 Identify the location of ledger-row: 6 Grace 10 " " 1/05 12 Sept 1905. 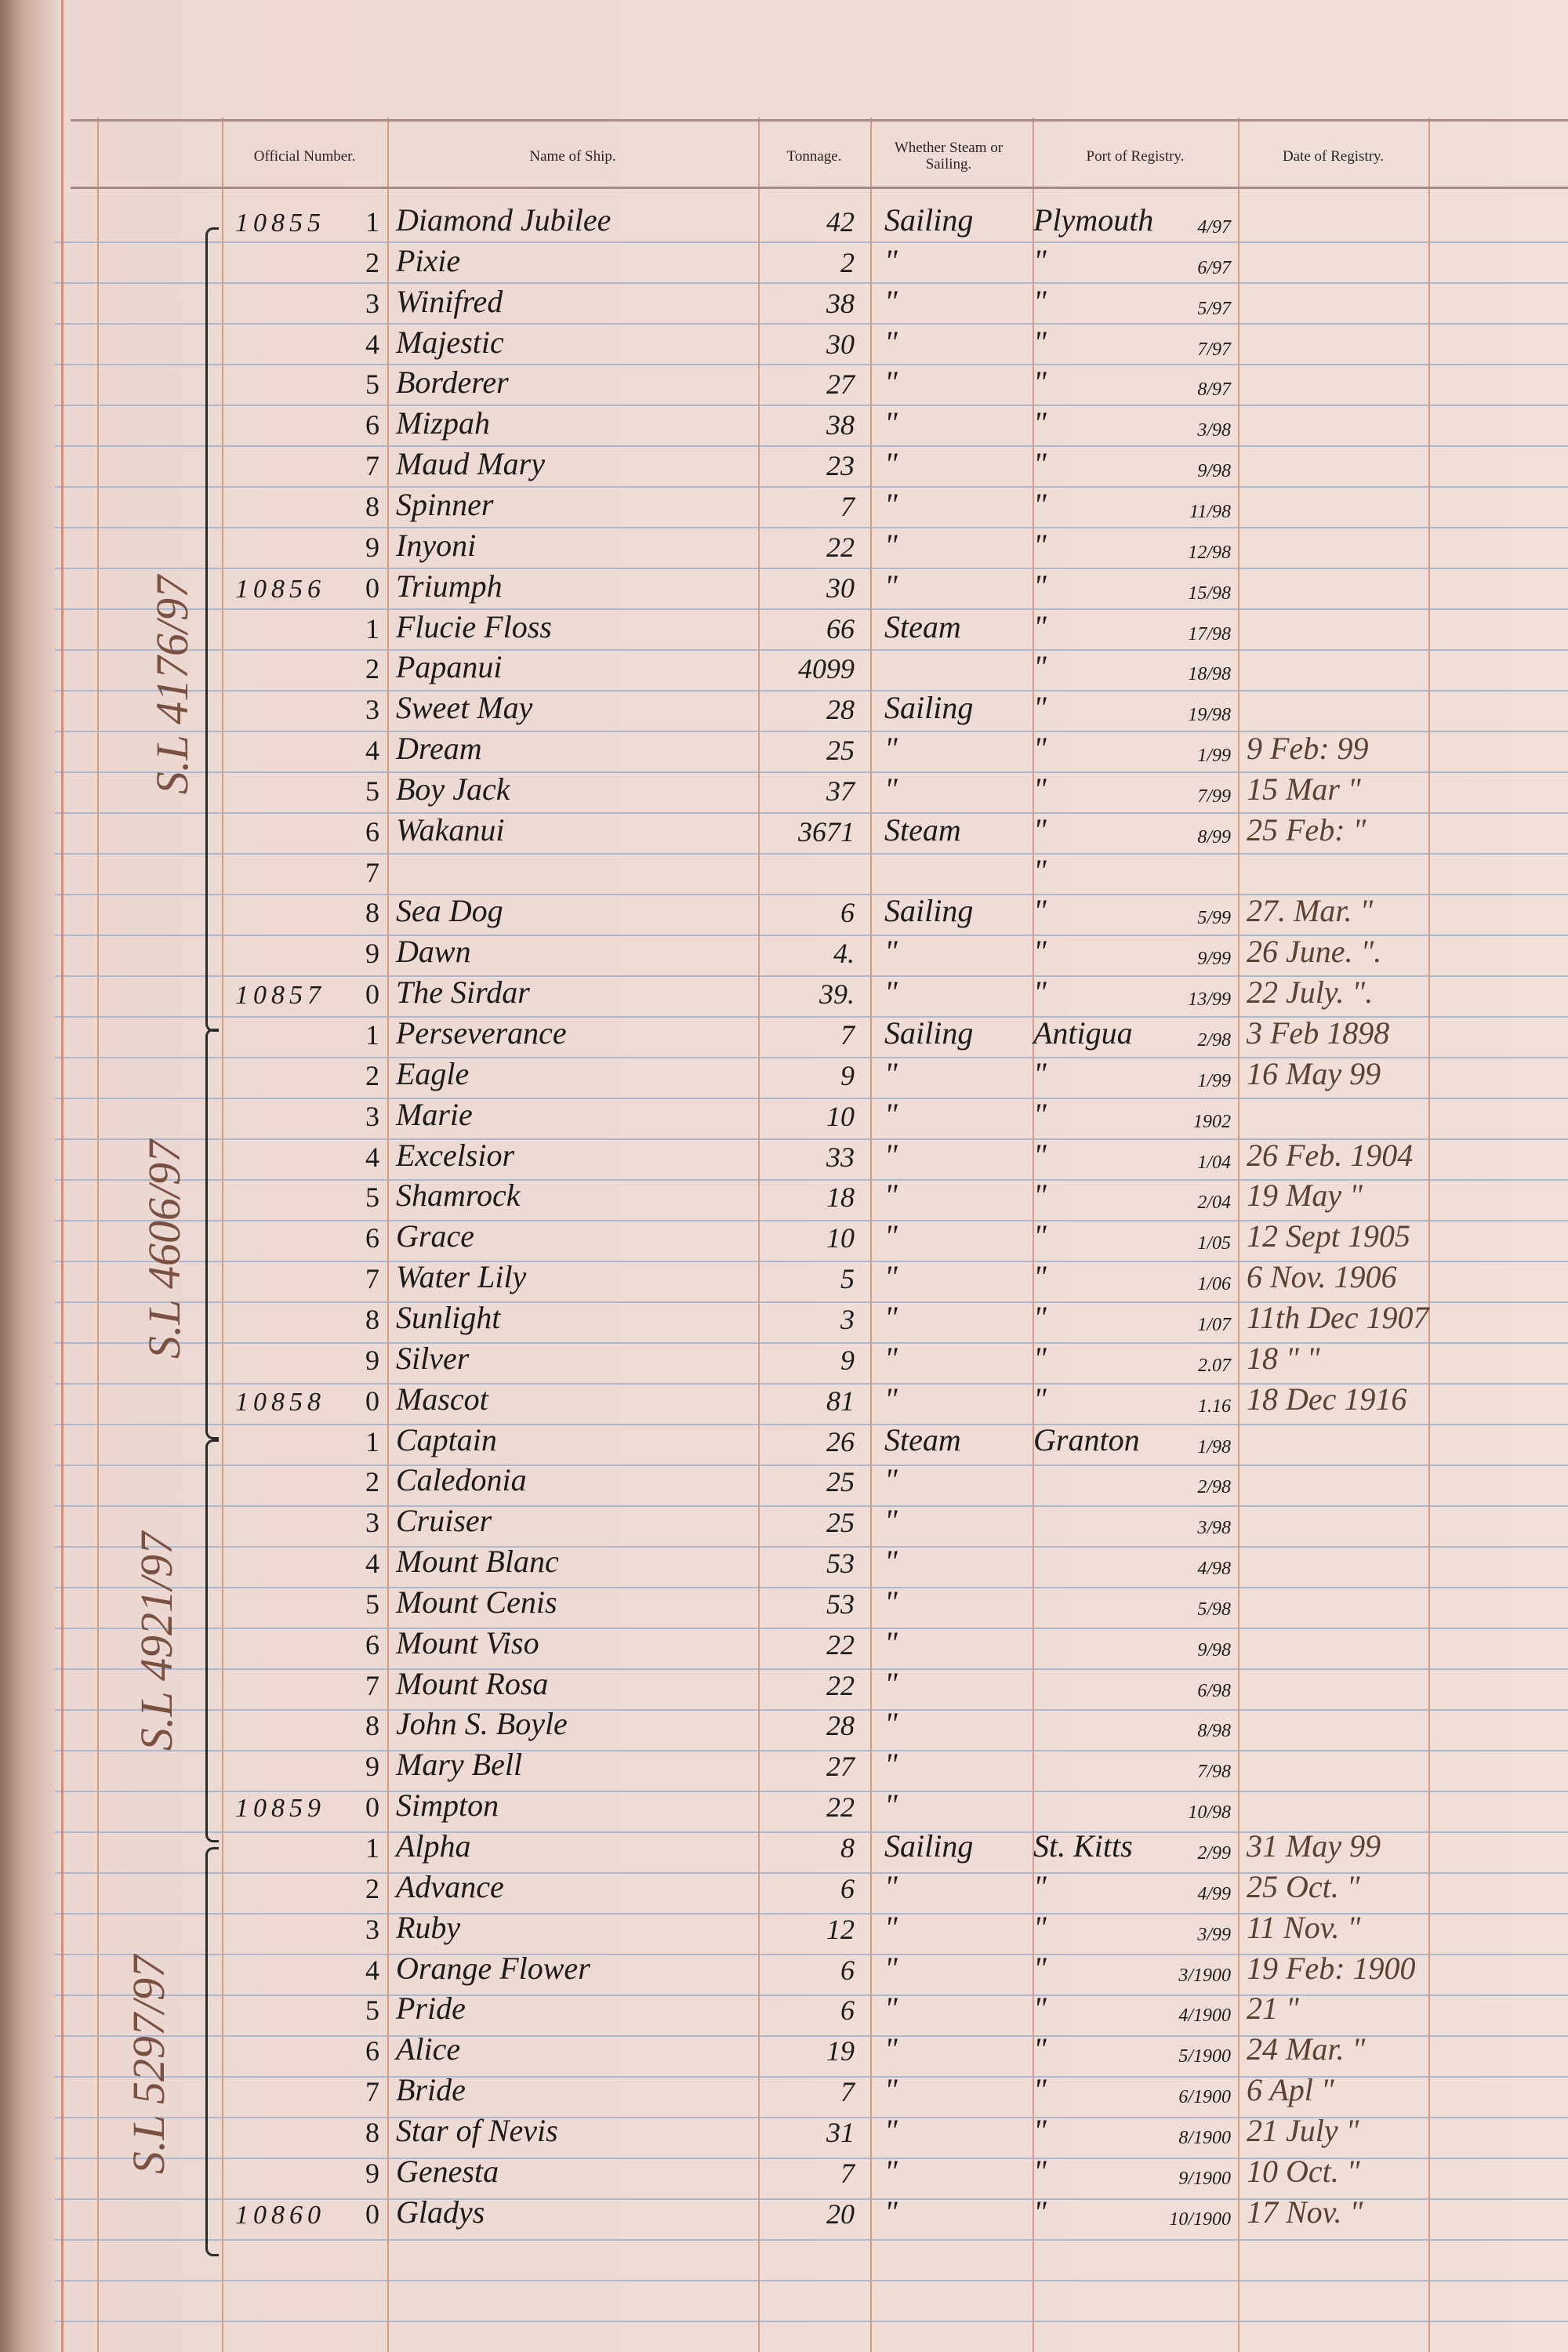
(784, 1238).